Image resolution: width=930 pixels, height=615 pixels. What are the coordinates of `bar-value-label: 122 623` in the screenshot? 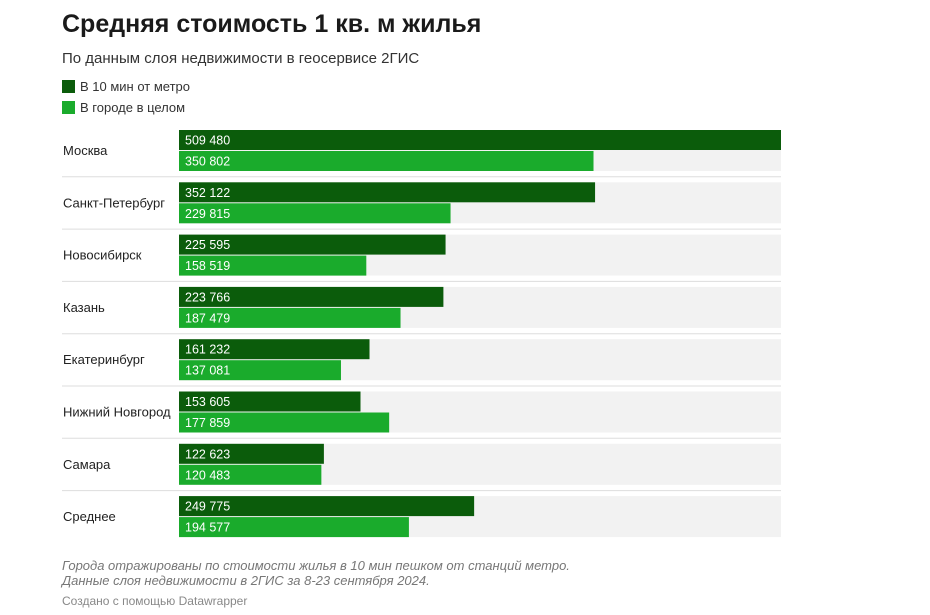 It's located at (207, 454).